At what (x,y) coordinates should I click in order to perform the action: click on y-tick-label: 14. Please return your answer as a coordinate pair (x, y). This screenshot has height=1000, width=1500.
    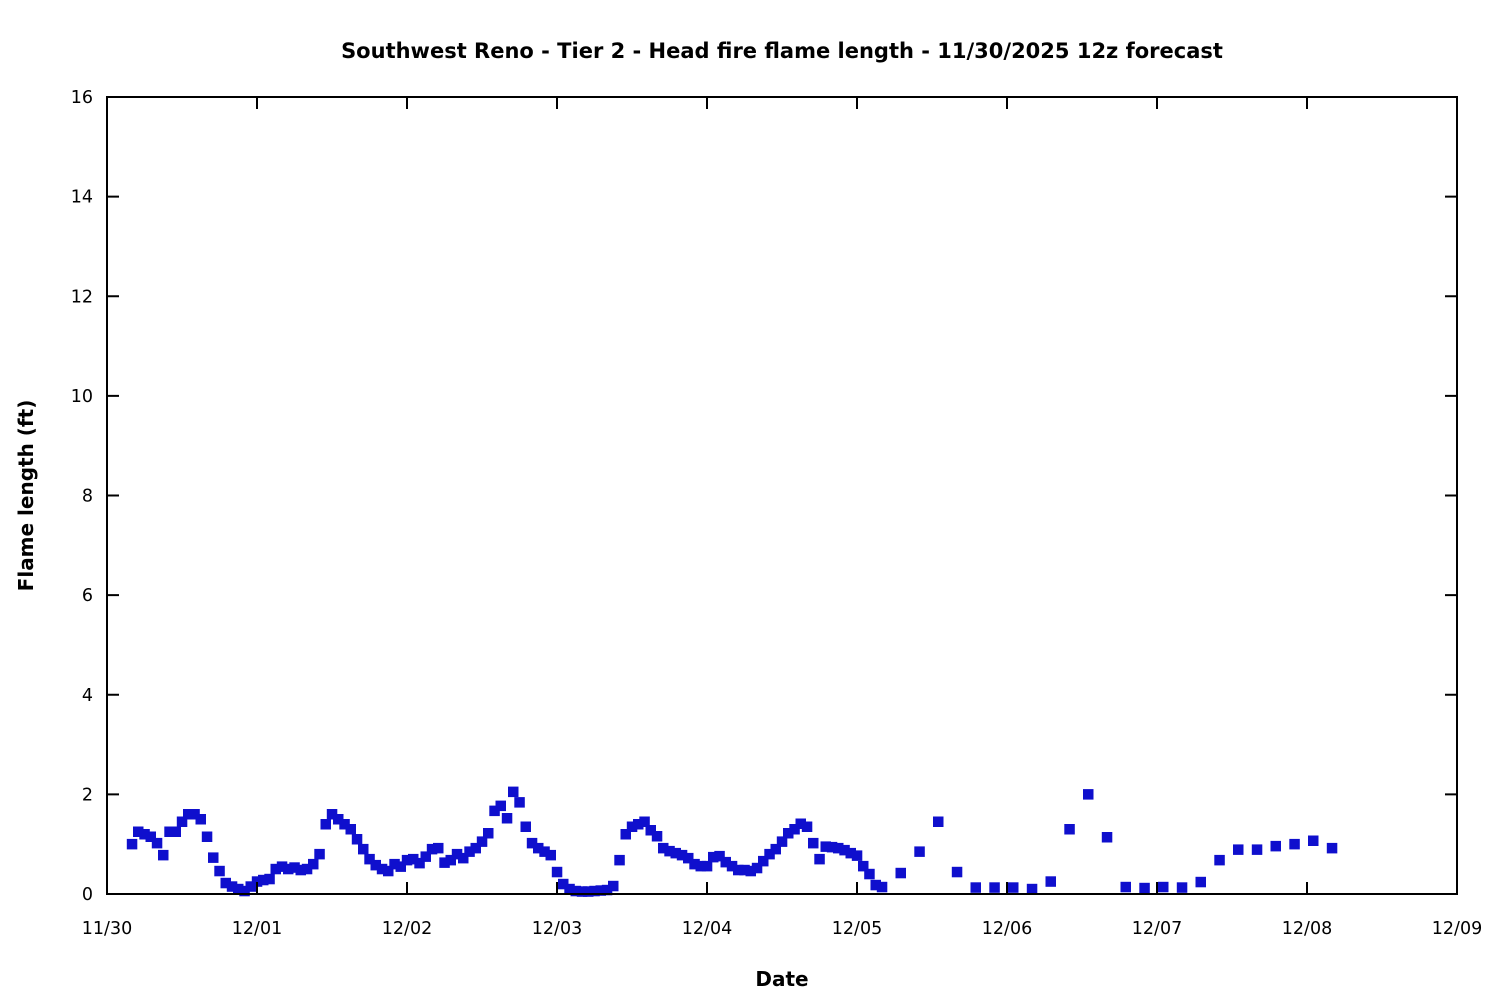
    Looking at the image, I should click on (82, 198).